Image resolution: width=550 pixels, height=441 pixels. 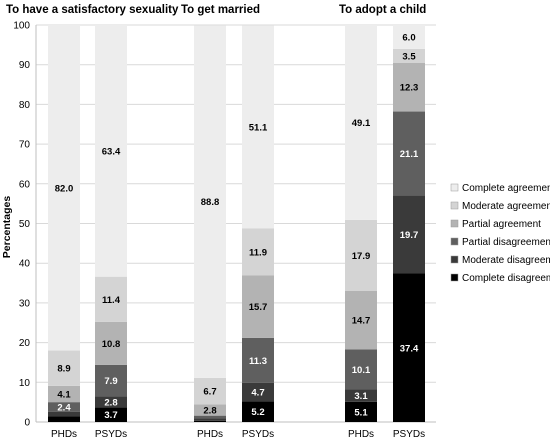 What do you see at coordinates (7, 227) in the screenshot?
I see `y-axis-label: Percentages` at bounding box center [7, 227].